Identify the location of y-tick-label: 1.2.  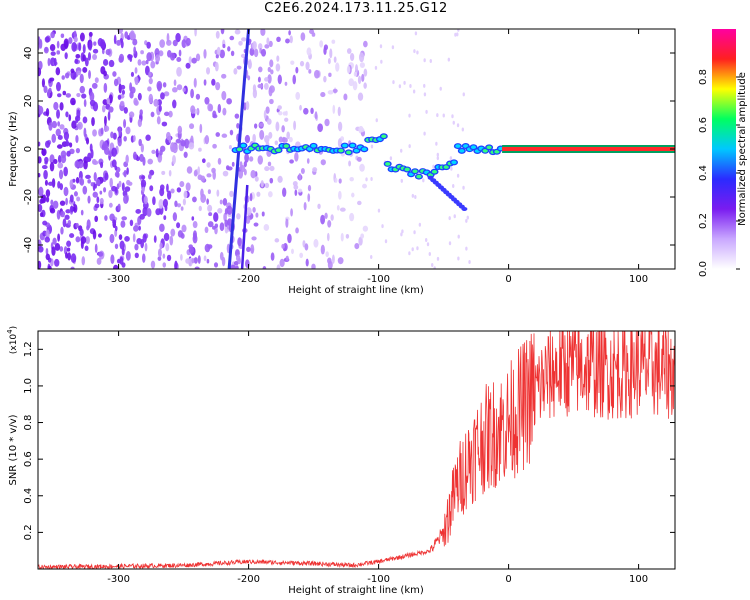
(28, 349).